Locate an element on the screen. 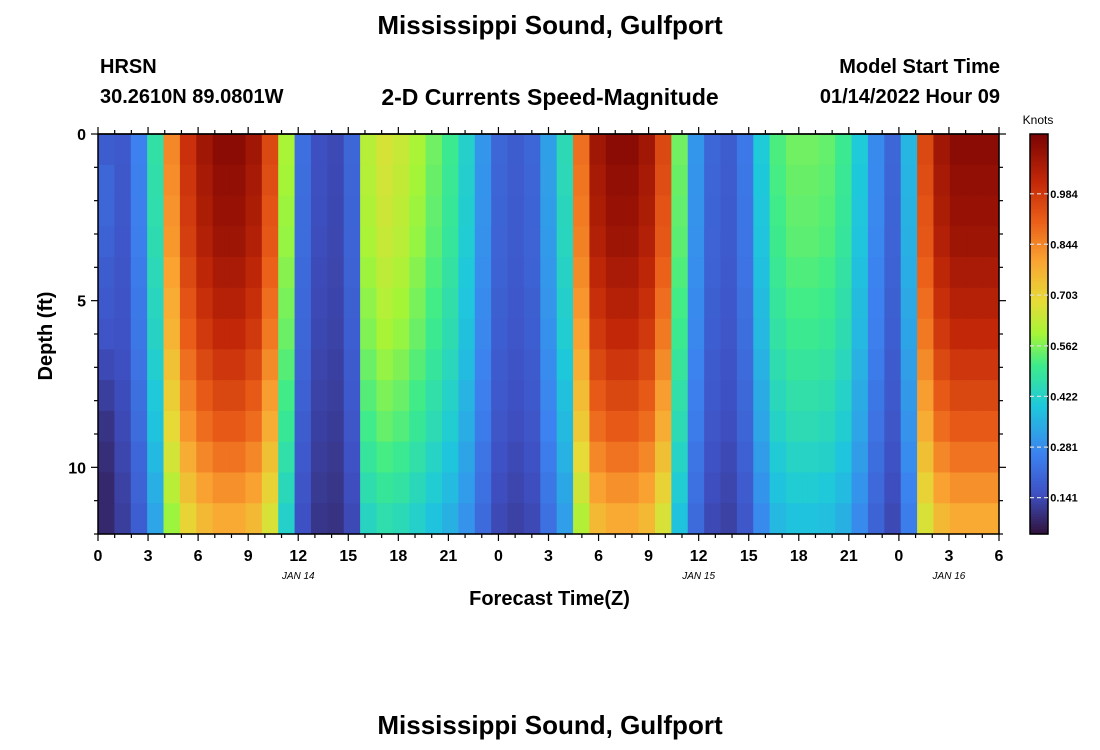 The width and height of the screenshot is (1100, 750). x-tick-label: 6 is located at coordinates (999, 556).